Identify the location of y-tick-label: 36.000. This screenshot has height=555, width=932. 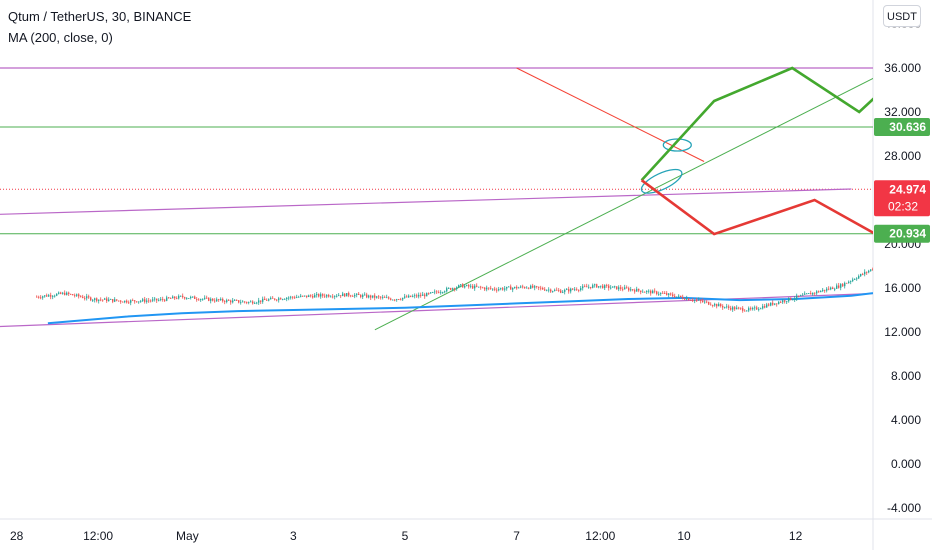
(902, 68).